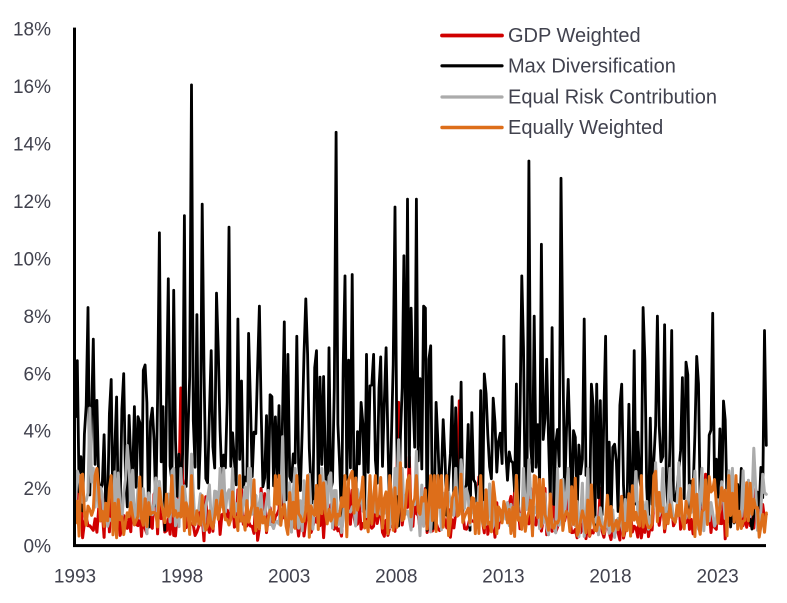  I want to click on svg-text: GDP Weighted, so click(574, 36).